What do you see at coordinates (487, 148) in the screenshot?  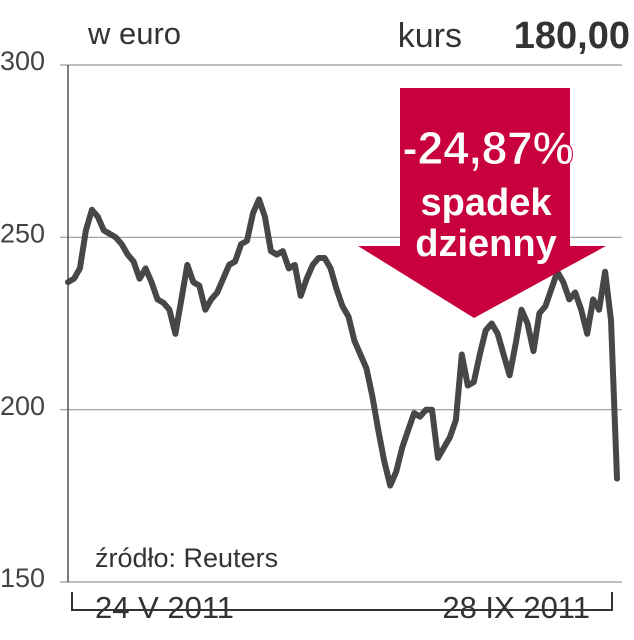 I see `annotation: -24,87%` at bounding box center [487, 148].